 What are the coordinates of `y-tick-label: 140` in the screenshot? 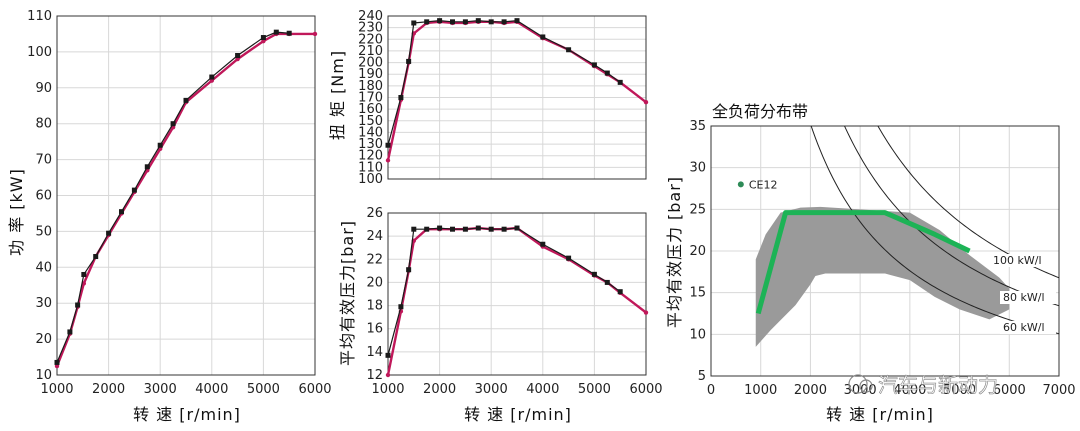 It's located at (370, 132).